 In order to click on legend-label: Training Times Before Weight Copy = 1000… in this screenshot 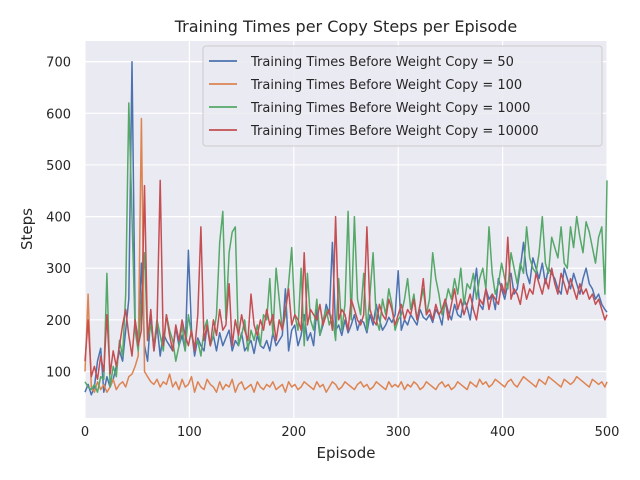, I will do `click(394, 131)`.